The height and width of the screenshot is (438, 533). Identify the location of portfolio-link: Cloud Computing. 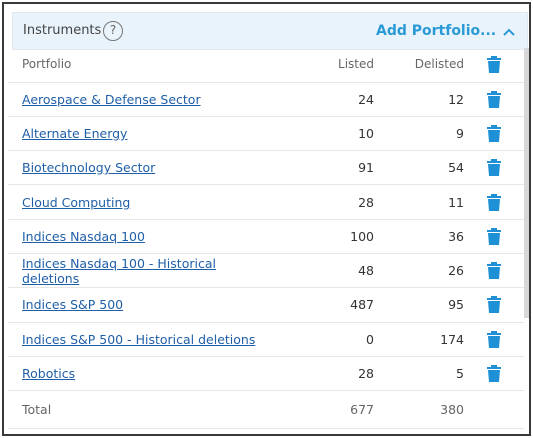
(76, 202).